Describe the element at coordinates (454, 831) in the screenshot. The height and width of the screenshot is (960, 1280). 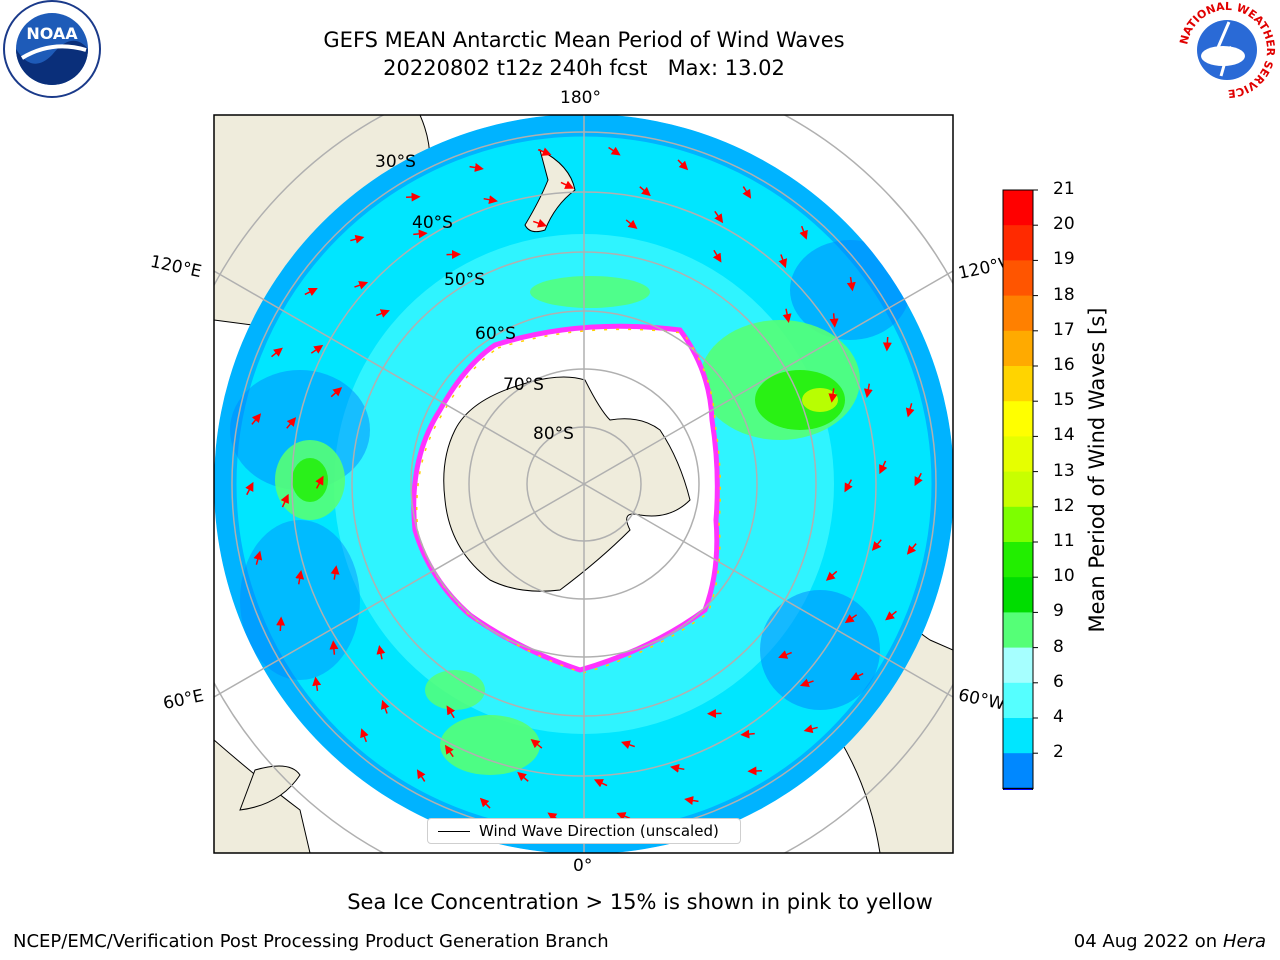
I see `legend-line-symbol` at that location.